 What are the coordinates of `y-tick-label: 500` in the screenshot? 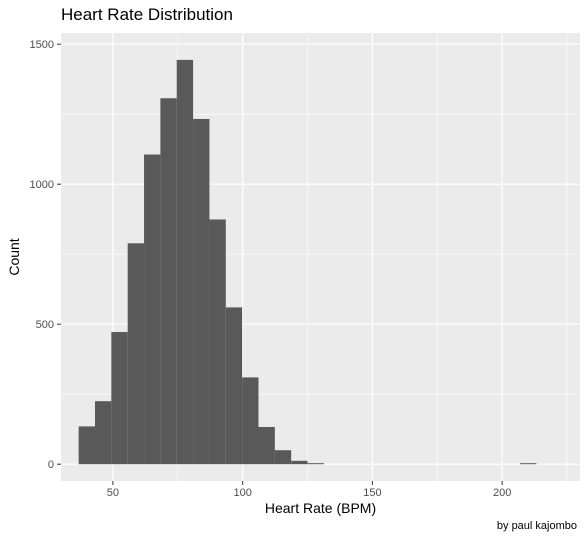 It's located at (45, 325).